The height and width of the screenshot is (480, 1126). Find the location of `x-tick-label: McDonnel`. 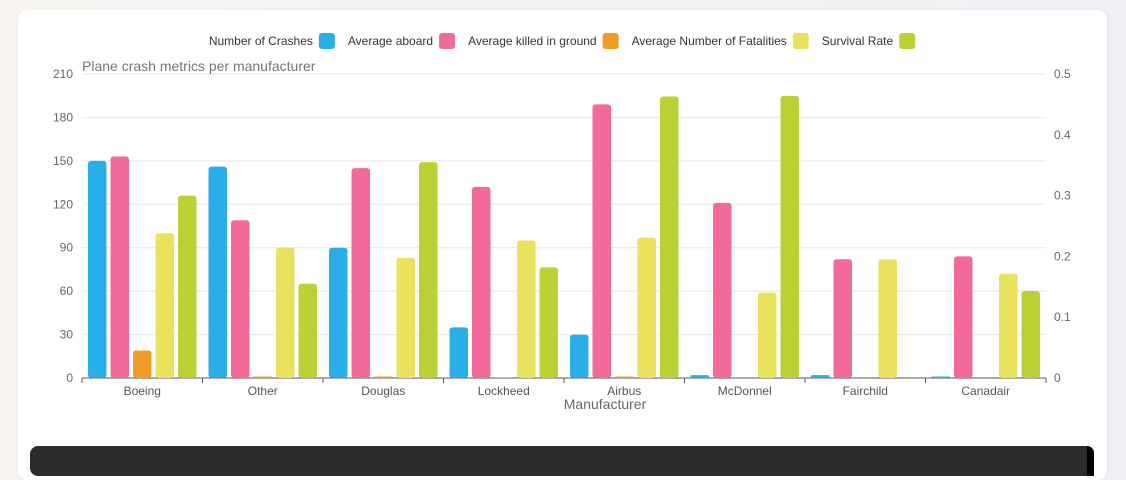

x-tick-label: McDonnel is located at coordinates (745, 391).